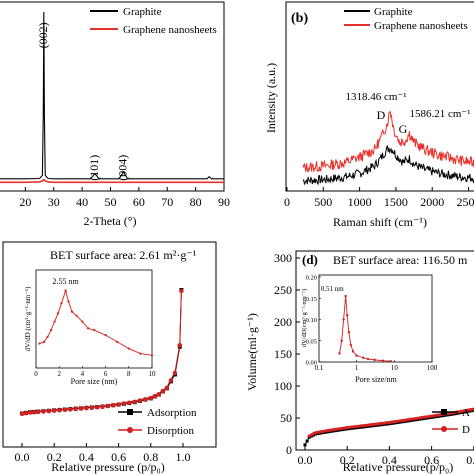 This screenshot has width=474, height=474. Describe the element at coordinates (129, 374) in the screenshot. I see `panel-c-inset-x-tick-label: 8` at that location.